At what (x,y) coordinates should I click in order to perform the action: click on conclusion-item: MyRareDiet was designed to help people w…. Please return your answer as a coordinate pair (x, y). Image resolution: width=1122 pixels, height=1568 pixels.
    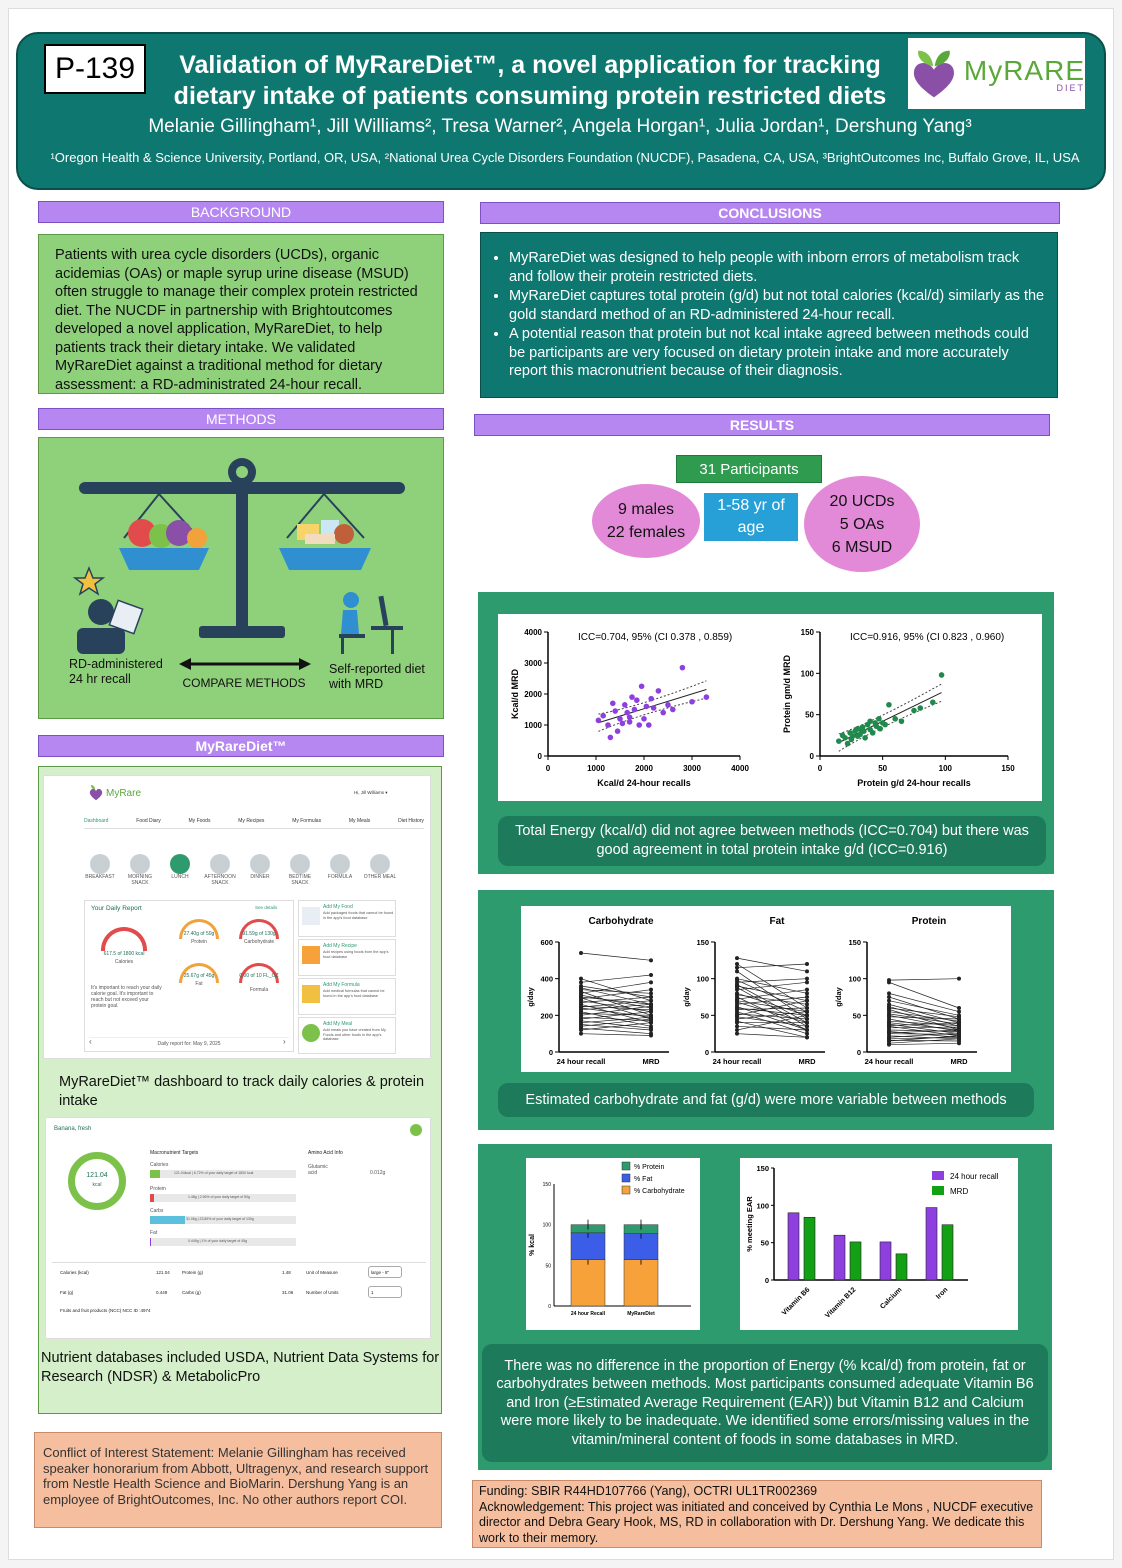
    Looking at the image, I should click on (778, 267).